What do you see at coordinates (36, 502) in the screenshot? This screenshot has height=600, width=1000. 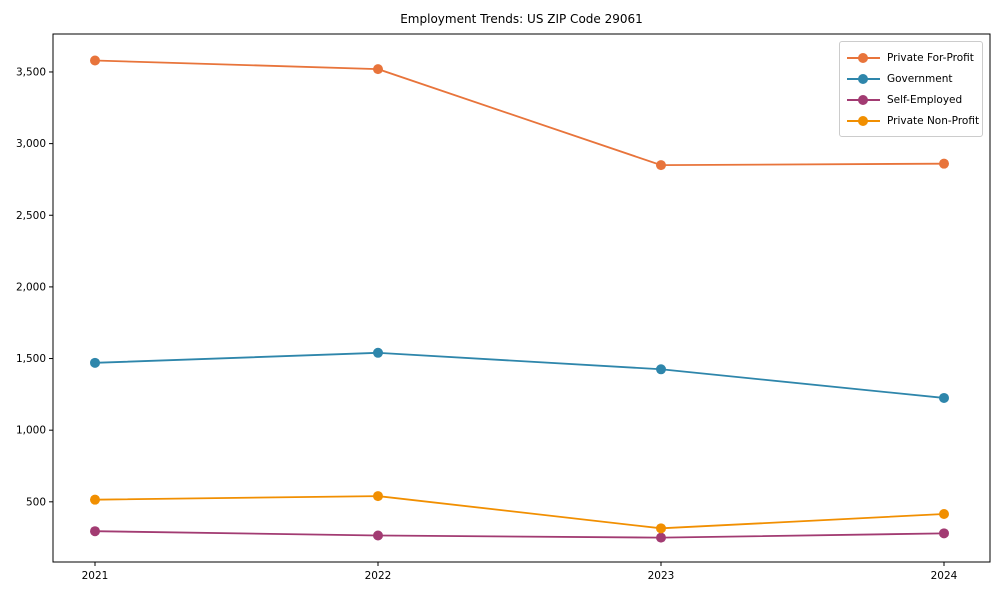 I see `y-axis-tick-label: 500` at bounding box center [36, 502].